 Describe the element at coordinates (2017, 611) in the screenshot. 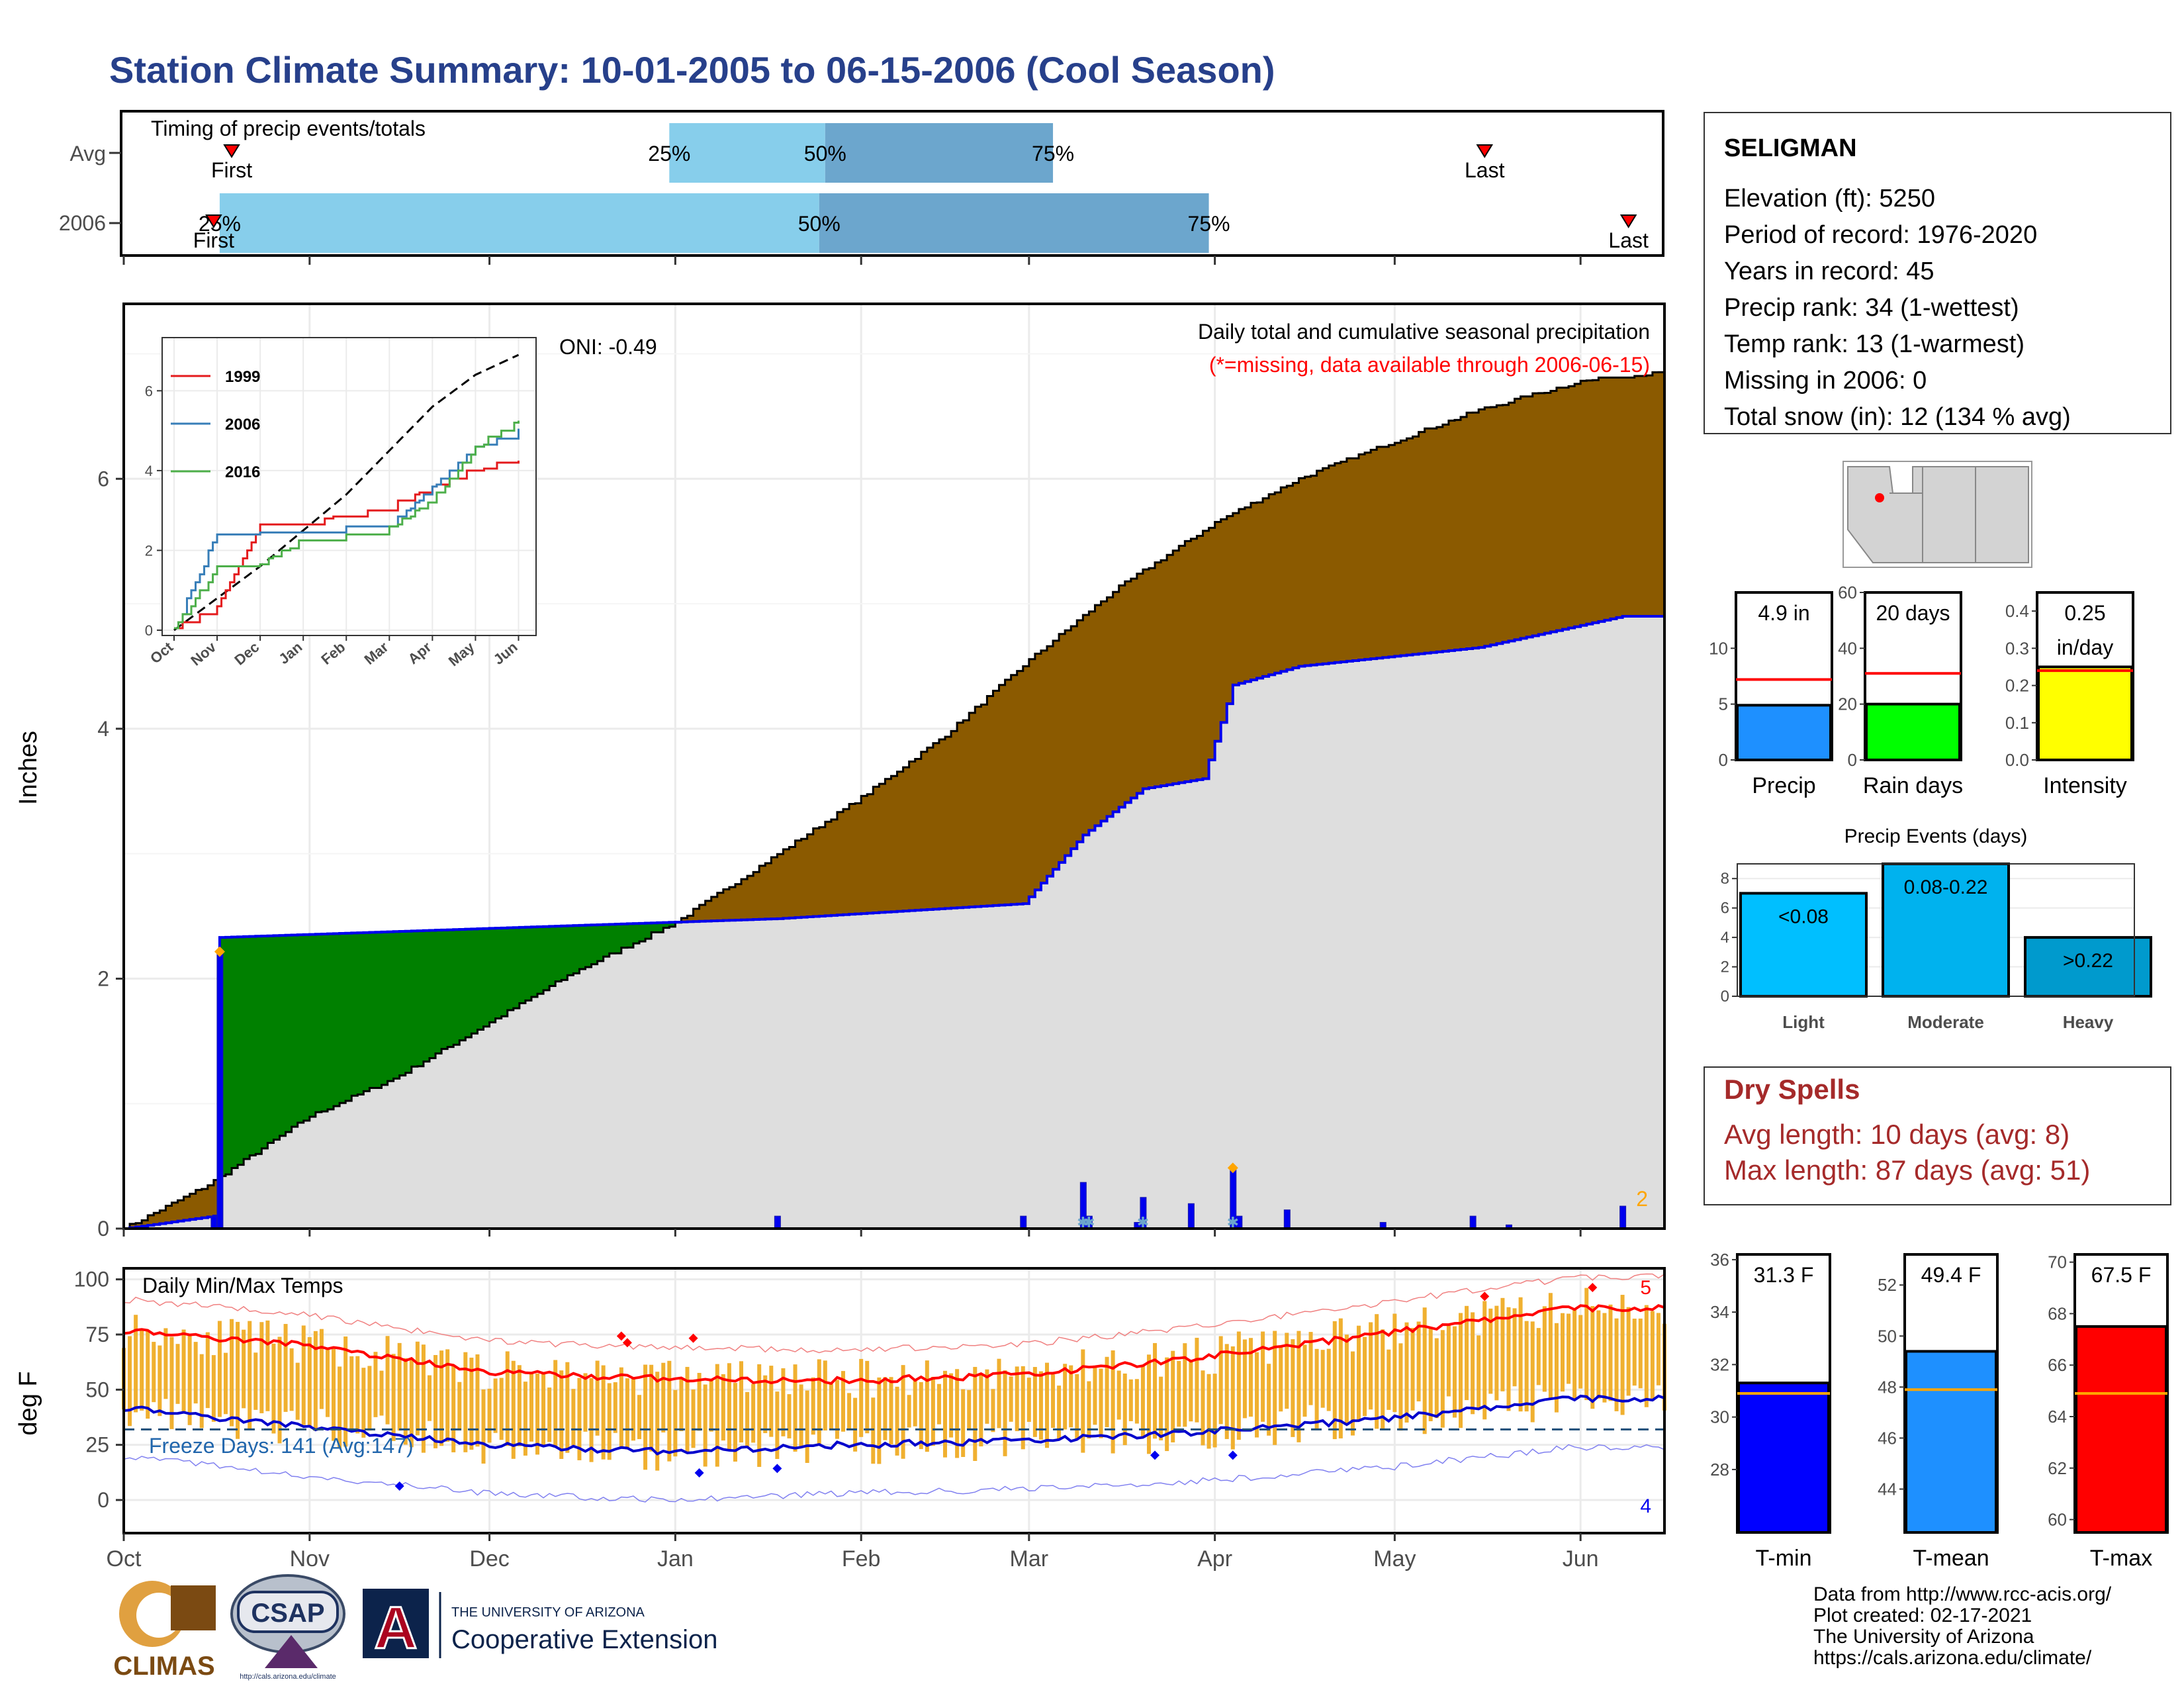

I see `mini-bar-tick-label: 0.4` at that location.